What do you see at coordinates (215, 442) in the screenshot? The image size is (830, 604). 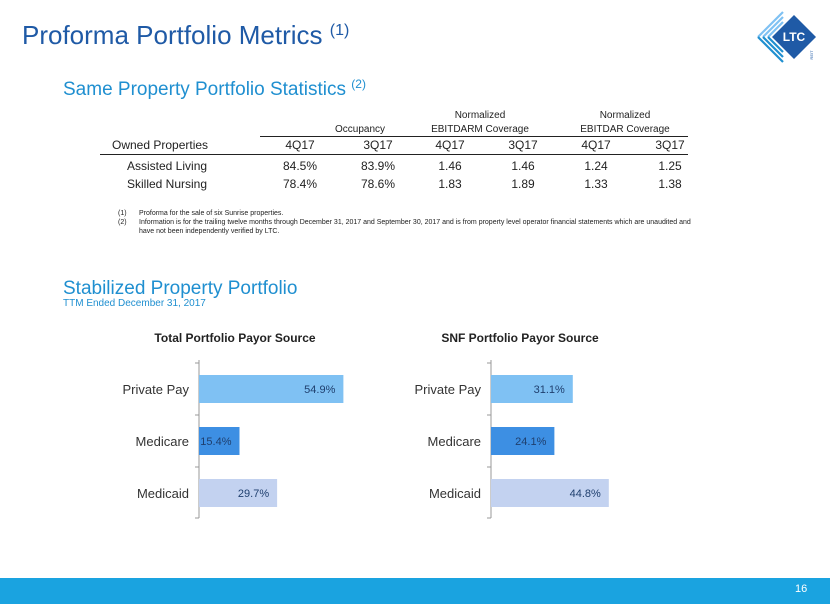 I see `chart-data-label: 15.4%` at bounding box center [215, 442].